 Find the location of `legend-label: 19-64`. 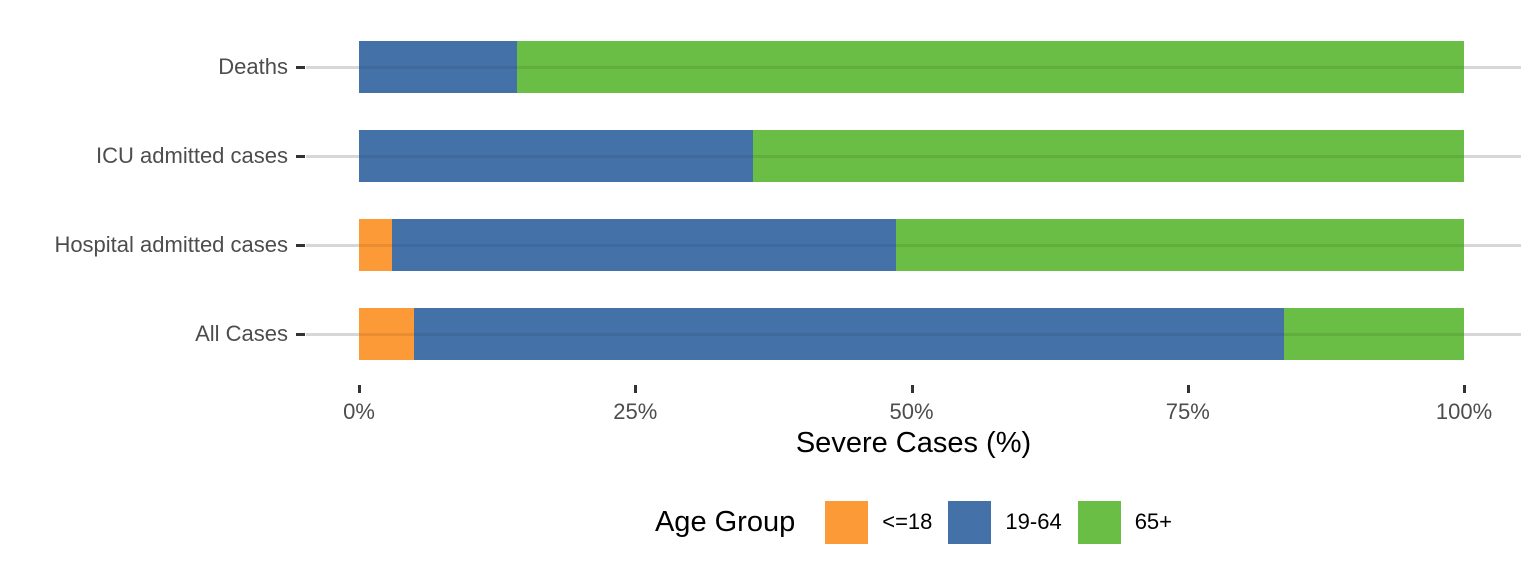

legend-label: 19-64 is located at coordinates (1033, 521).